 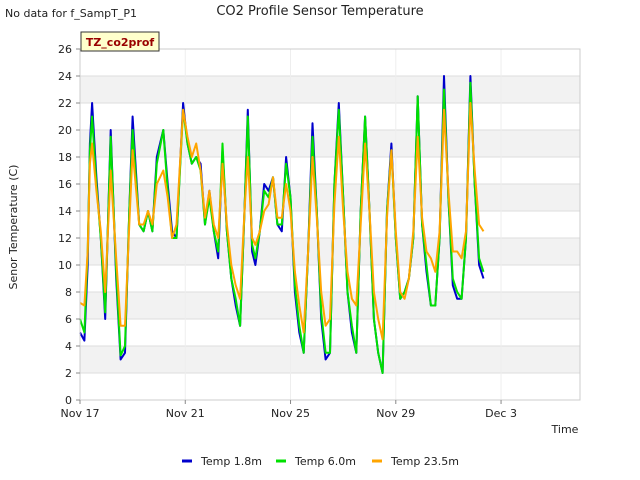 What do you see at coordinates (319, 11) in the screenshot?
I see `chart-title: CO2 Profile Sensor Temperature` at bounding box center [319, 11].